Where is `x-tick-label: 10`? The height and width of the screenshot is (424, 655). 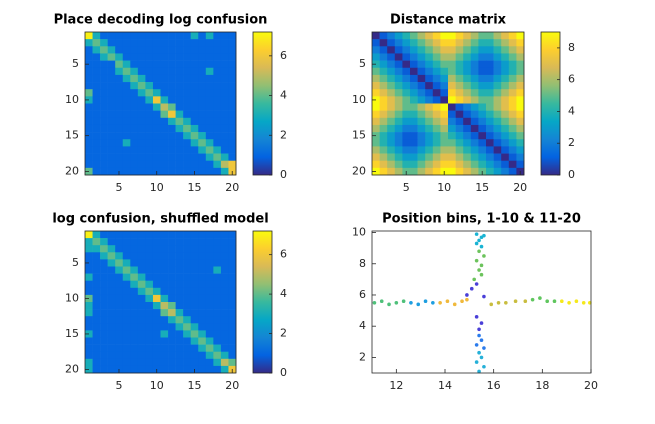 x-tick-label: 10 is located at coordinates (444, 187).